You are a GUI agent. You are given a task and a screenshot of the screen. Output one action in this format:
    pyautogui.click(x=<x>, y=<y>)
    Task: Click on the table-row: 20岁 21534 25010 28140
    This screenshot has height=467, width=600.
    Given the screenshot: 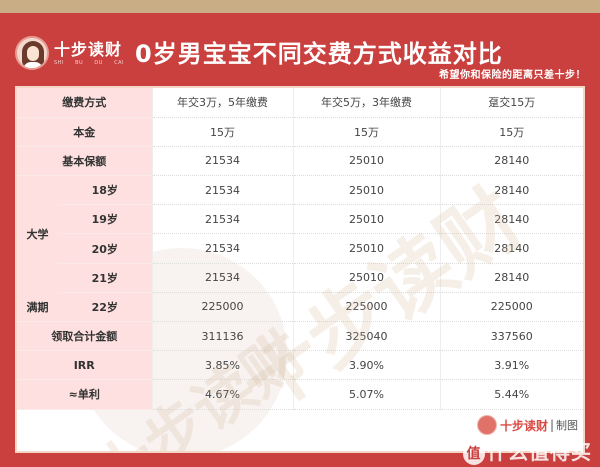 What is the action you would take?
    pyautogui.click(x=300, y=248)
    